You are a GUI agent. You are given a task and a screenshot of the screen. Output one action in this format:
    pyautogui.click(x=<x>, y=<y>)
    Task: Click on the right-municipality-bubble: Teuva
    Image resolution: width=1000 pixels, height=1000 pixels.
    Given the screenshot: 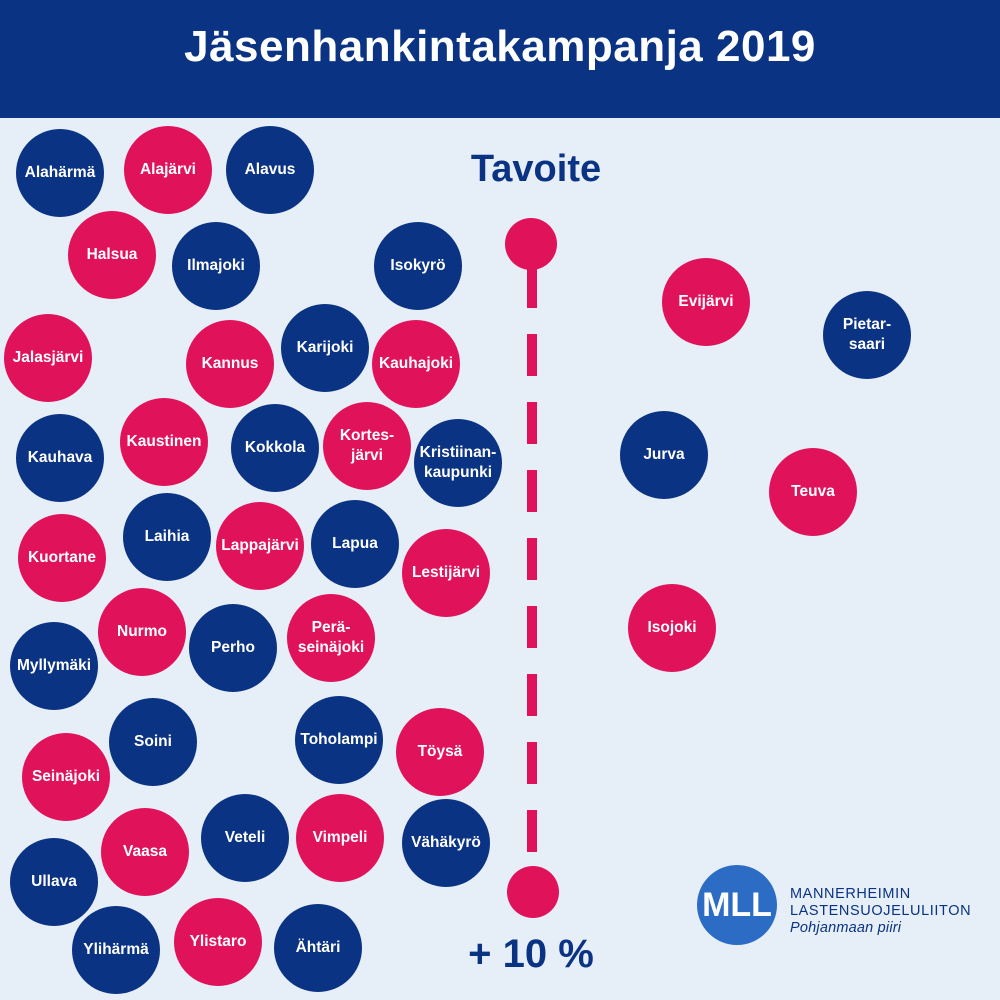 What is the action you would take?
    pyautogui.click(x=813, y=492)
    